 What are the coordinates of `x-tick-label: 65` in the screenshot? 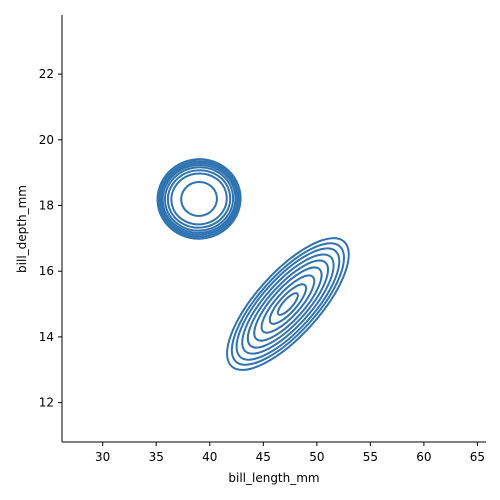 It's located at (477, 457).